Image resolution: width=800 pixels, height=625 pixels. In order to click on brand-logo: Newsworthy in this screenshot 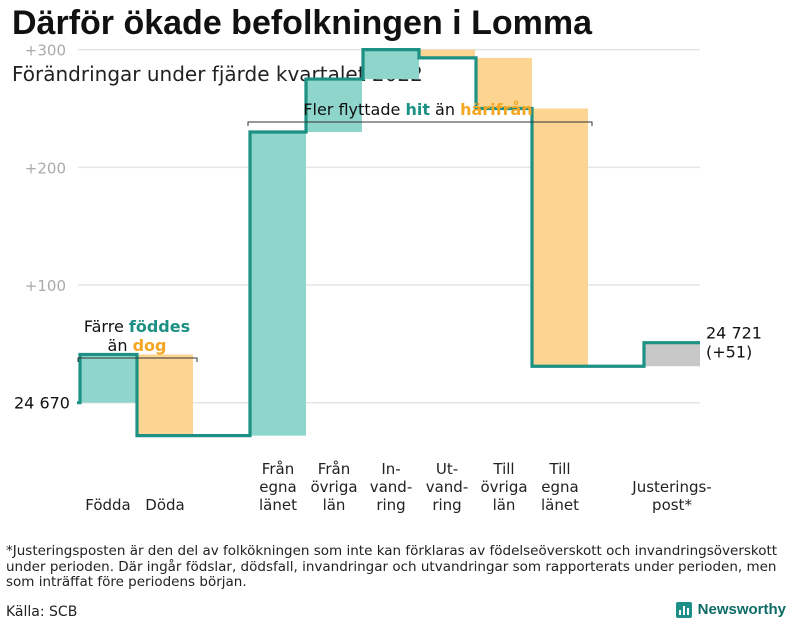, I will do `click(730, 609)`.